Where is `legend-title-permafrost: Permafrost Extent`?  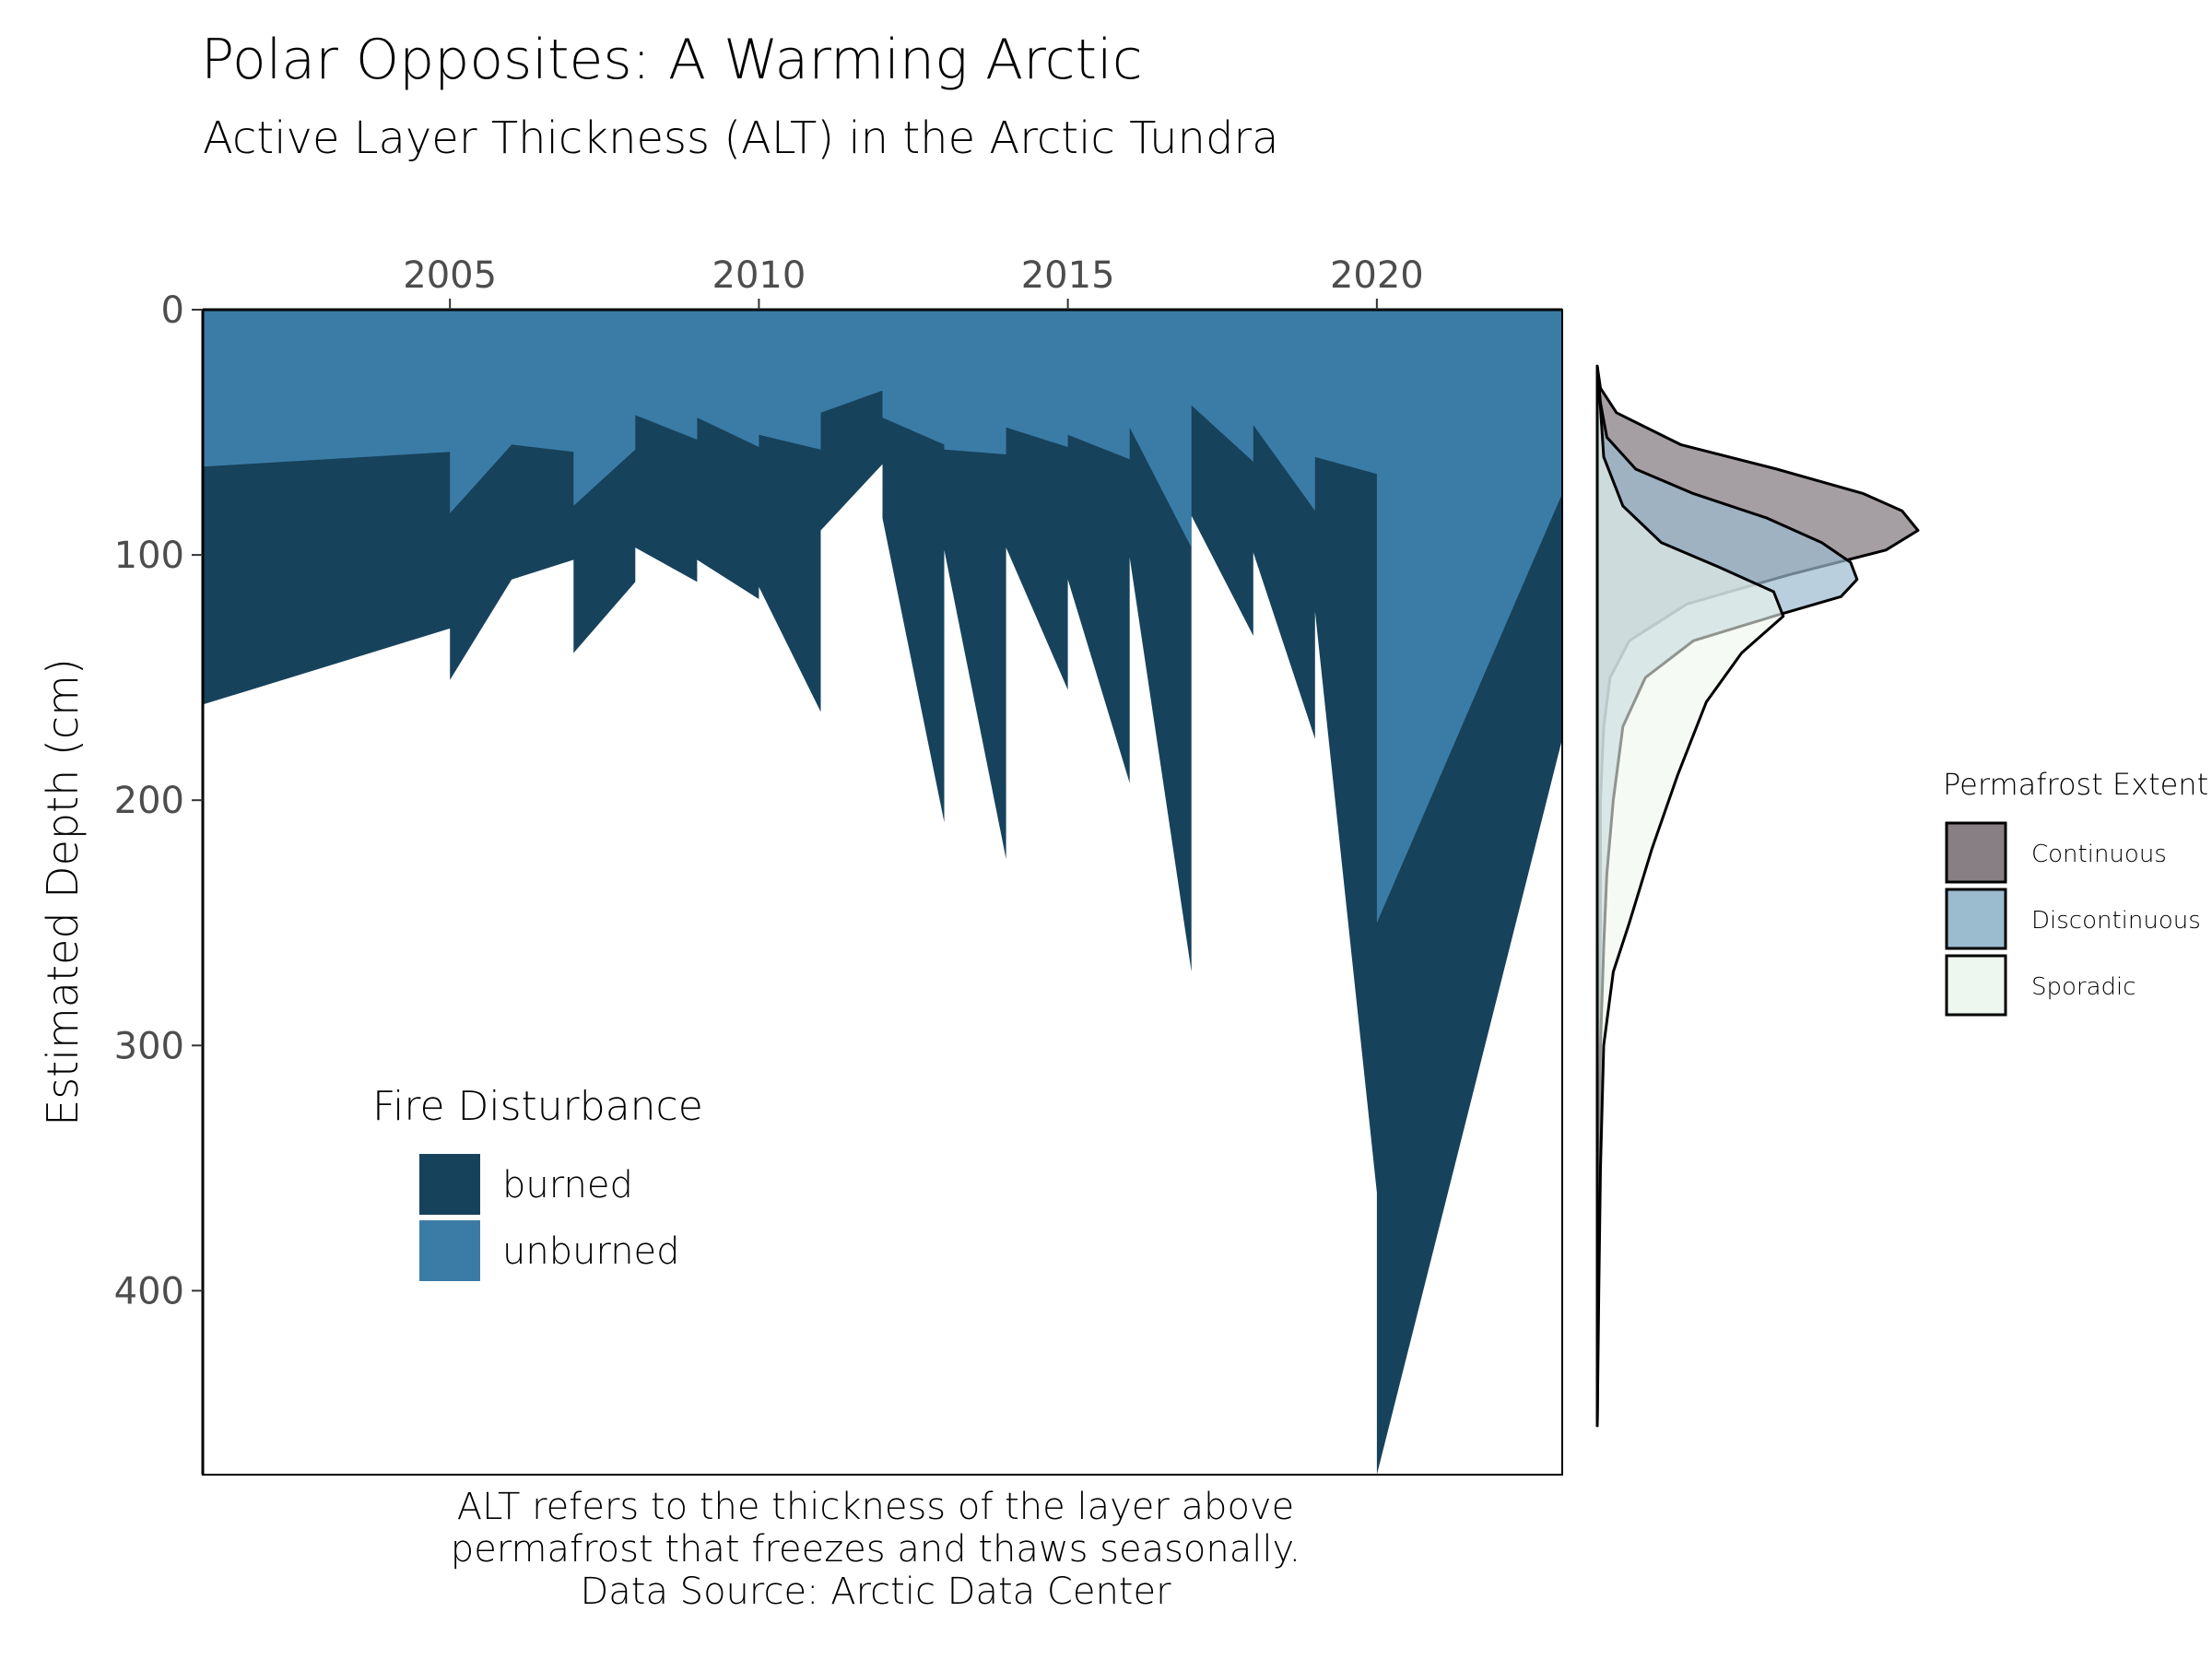
legend-title-permafrost: Permafrost Extent is located at coordinates (2075, 784).